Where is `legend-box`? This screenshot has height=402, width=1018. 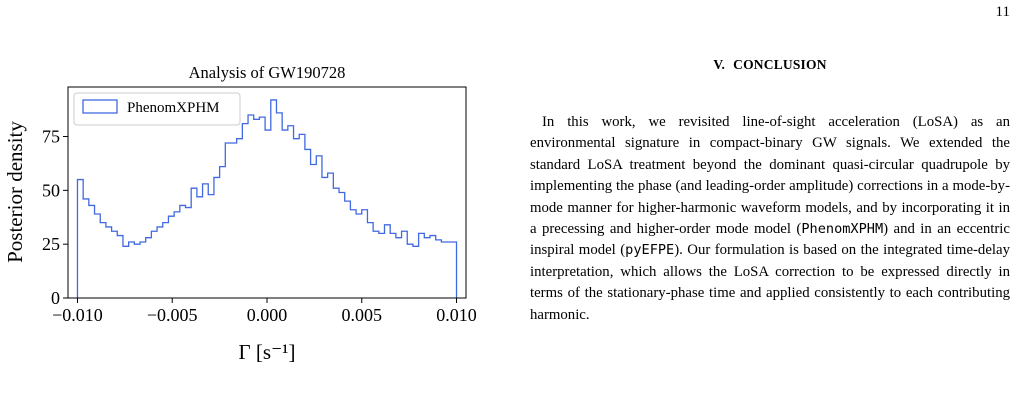
legend-box is located at coordinates (157, 109).